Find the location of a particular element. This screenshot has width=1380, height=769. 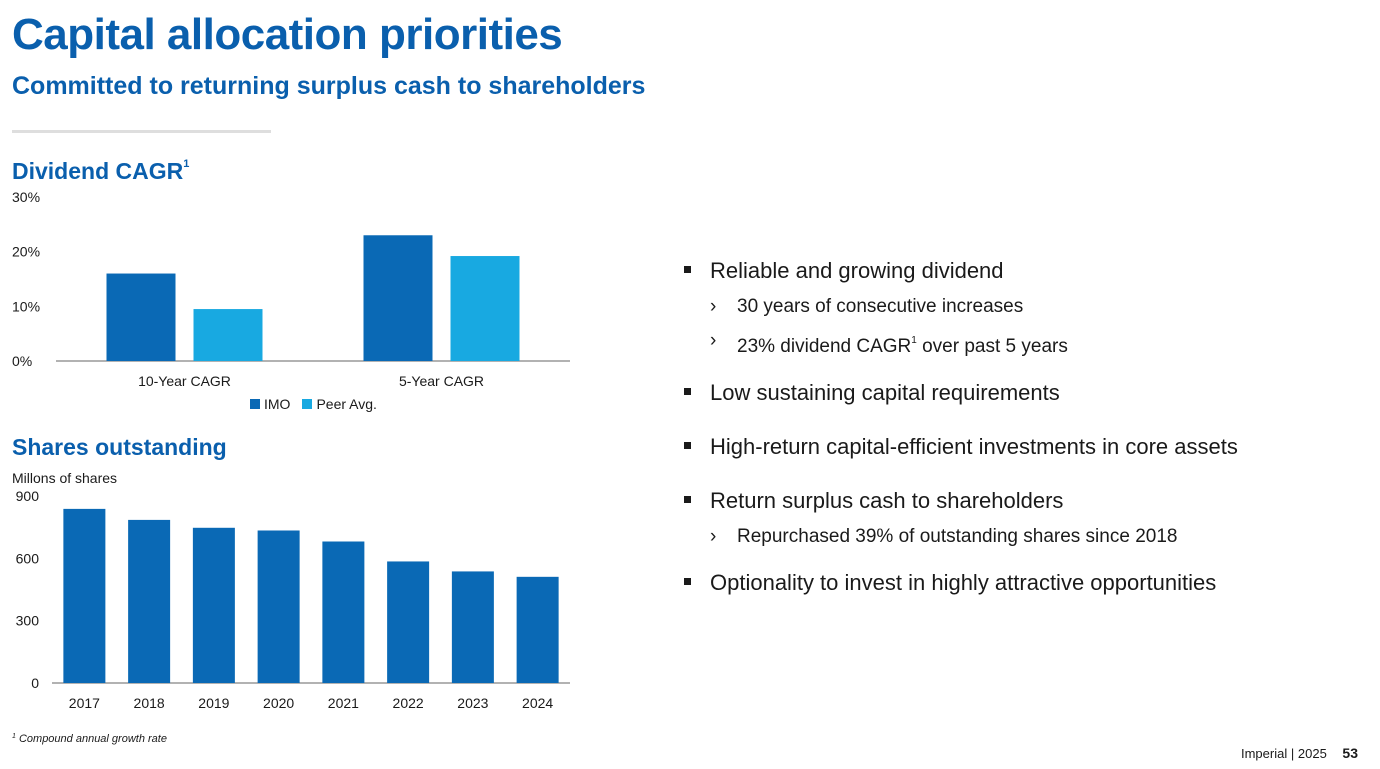

footnote-text: Compound annual growth rate is located at coordinates (92, 739).